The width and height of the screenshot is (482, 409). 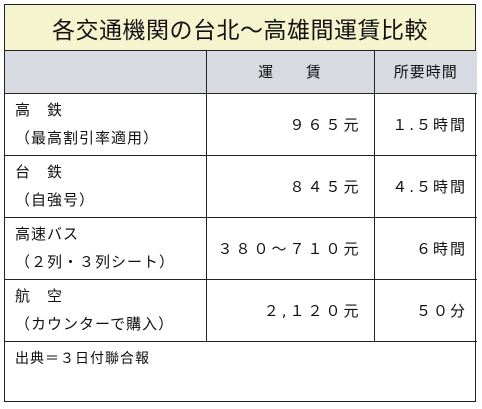 I want to click on time-cell: ４.５時間, so click(x=425, y=186).